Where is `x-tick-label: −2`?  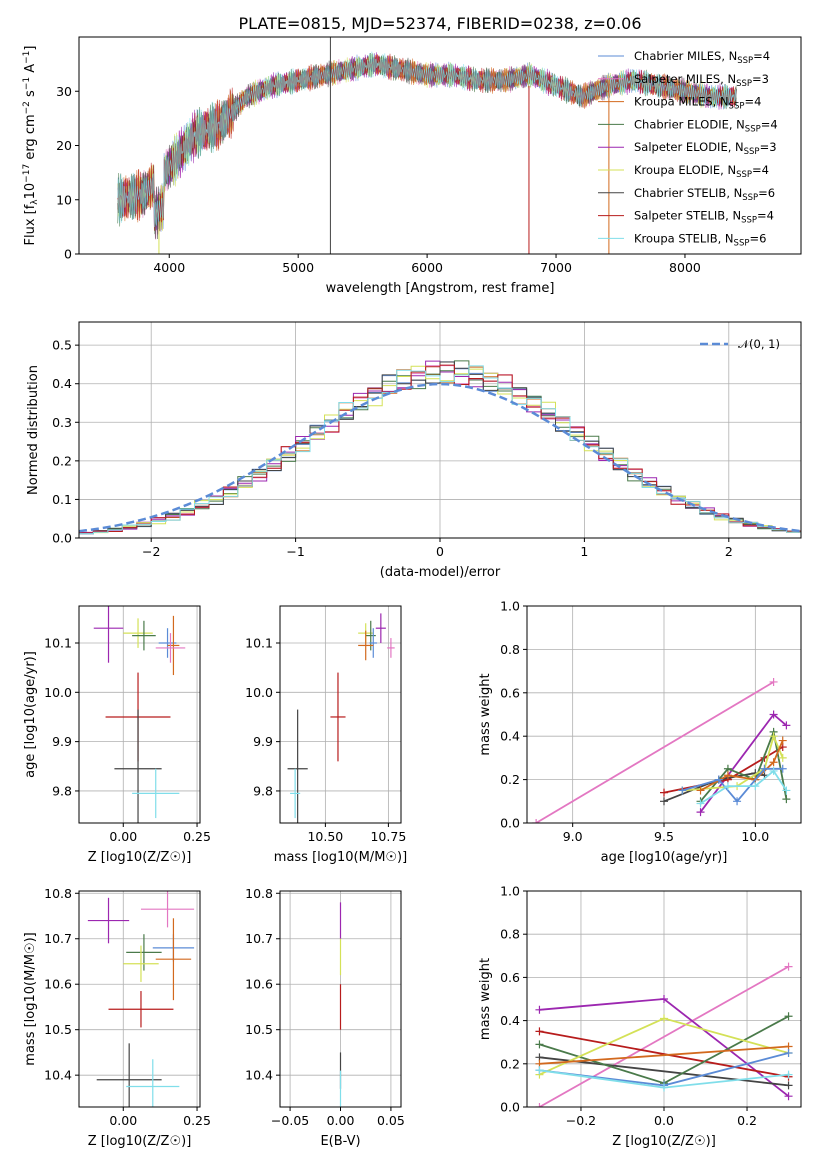 x-tick-label: −2 is located at coordinates (151, 551).